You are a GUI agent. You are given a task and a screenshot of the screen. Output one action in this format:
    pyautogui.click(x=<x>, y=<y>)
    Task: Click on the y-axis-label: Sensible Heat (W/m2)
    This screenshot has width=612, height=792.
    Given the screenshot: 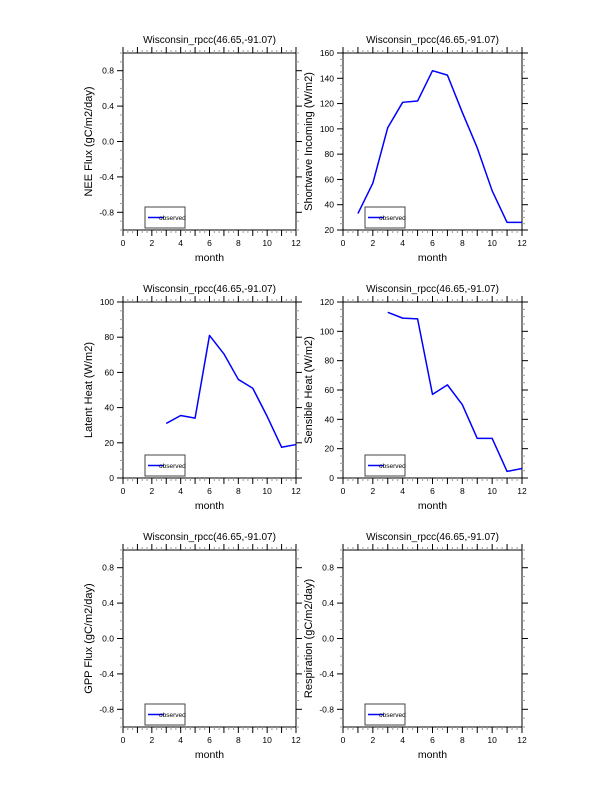 What is the action you would take?
    pyautogui.click(x=309, y=390)
    